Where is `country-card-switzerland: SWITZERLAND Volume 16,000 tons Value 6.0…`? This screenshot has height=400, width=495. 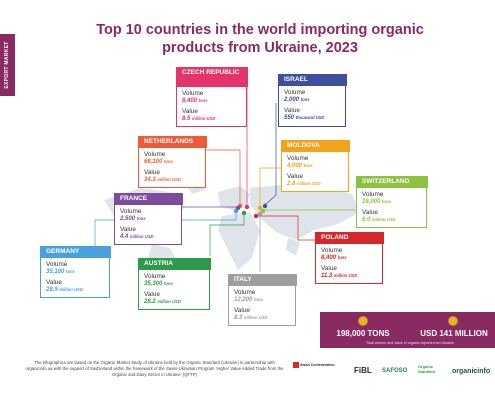 country-card-switzerland: SWITZERLAND Volume 16,000 tons Value 6.0… is located at coordinates (392, 202).